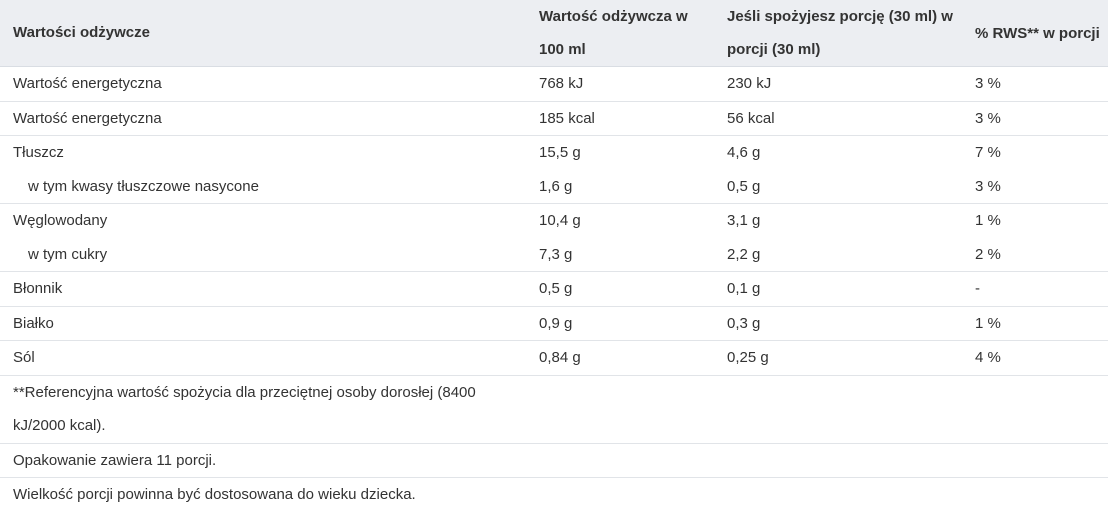  What do you see at coordinates (263, 220) in the screenshot?
I see `row-name: Węglowodany` at bounding box center [263, 220].